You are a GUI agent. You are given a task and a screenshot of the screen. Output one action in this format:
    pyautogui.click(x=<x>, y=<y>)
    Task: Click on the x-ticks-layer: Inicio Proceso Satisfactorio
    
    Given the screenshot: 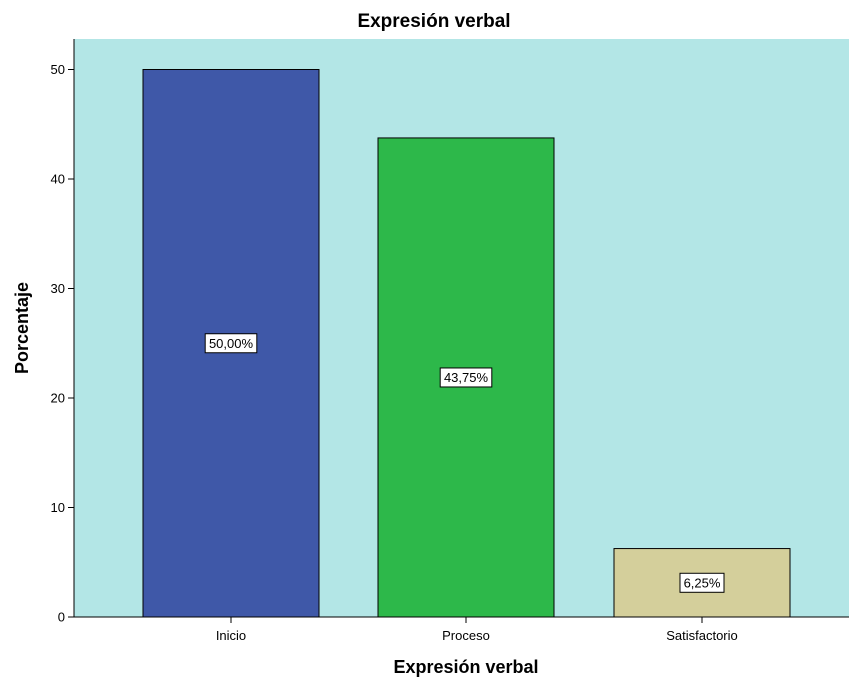 What is the action you would take?
    pyautogui.click(x=477, y=630)
    